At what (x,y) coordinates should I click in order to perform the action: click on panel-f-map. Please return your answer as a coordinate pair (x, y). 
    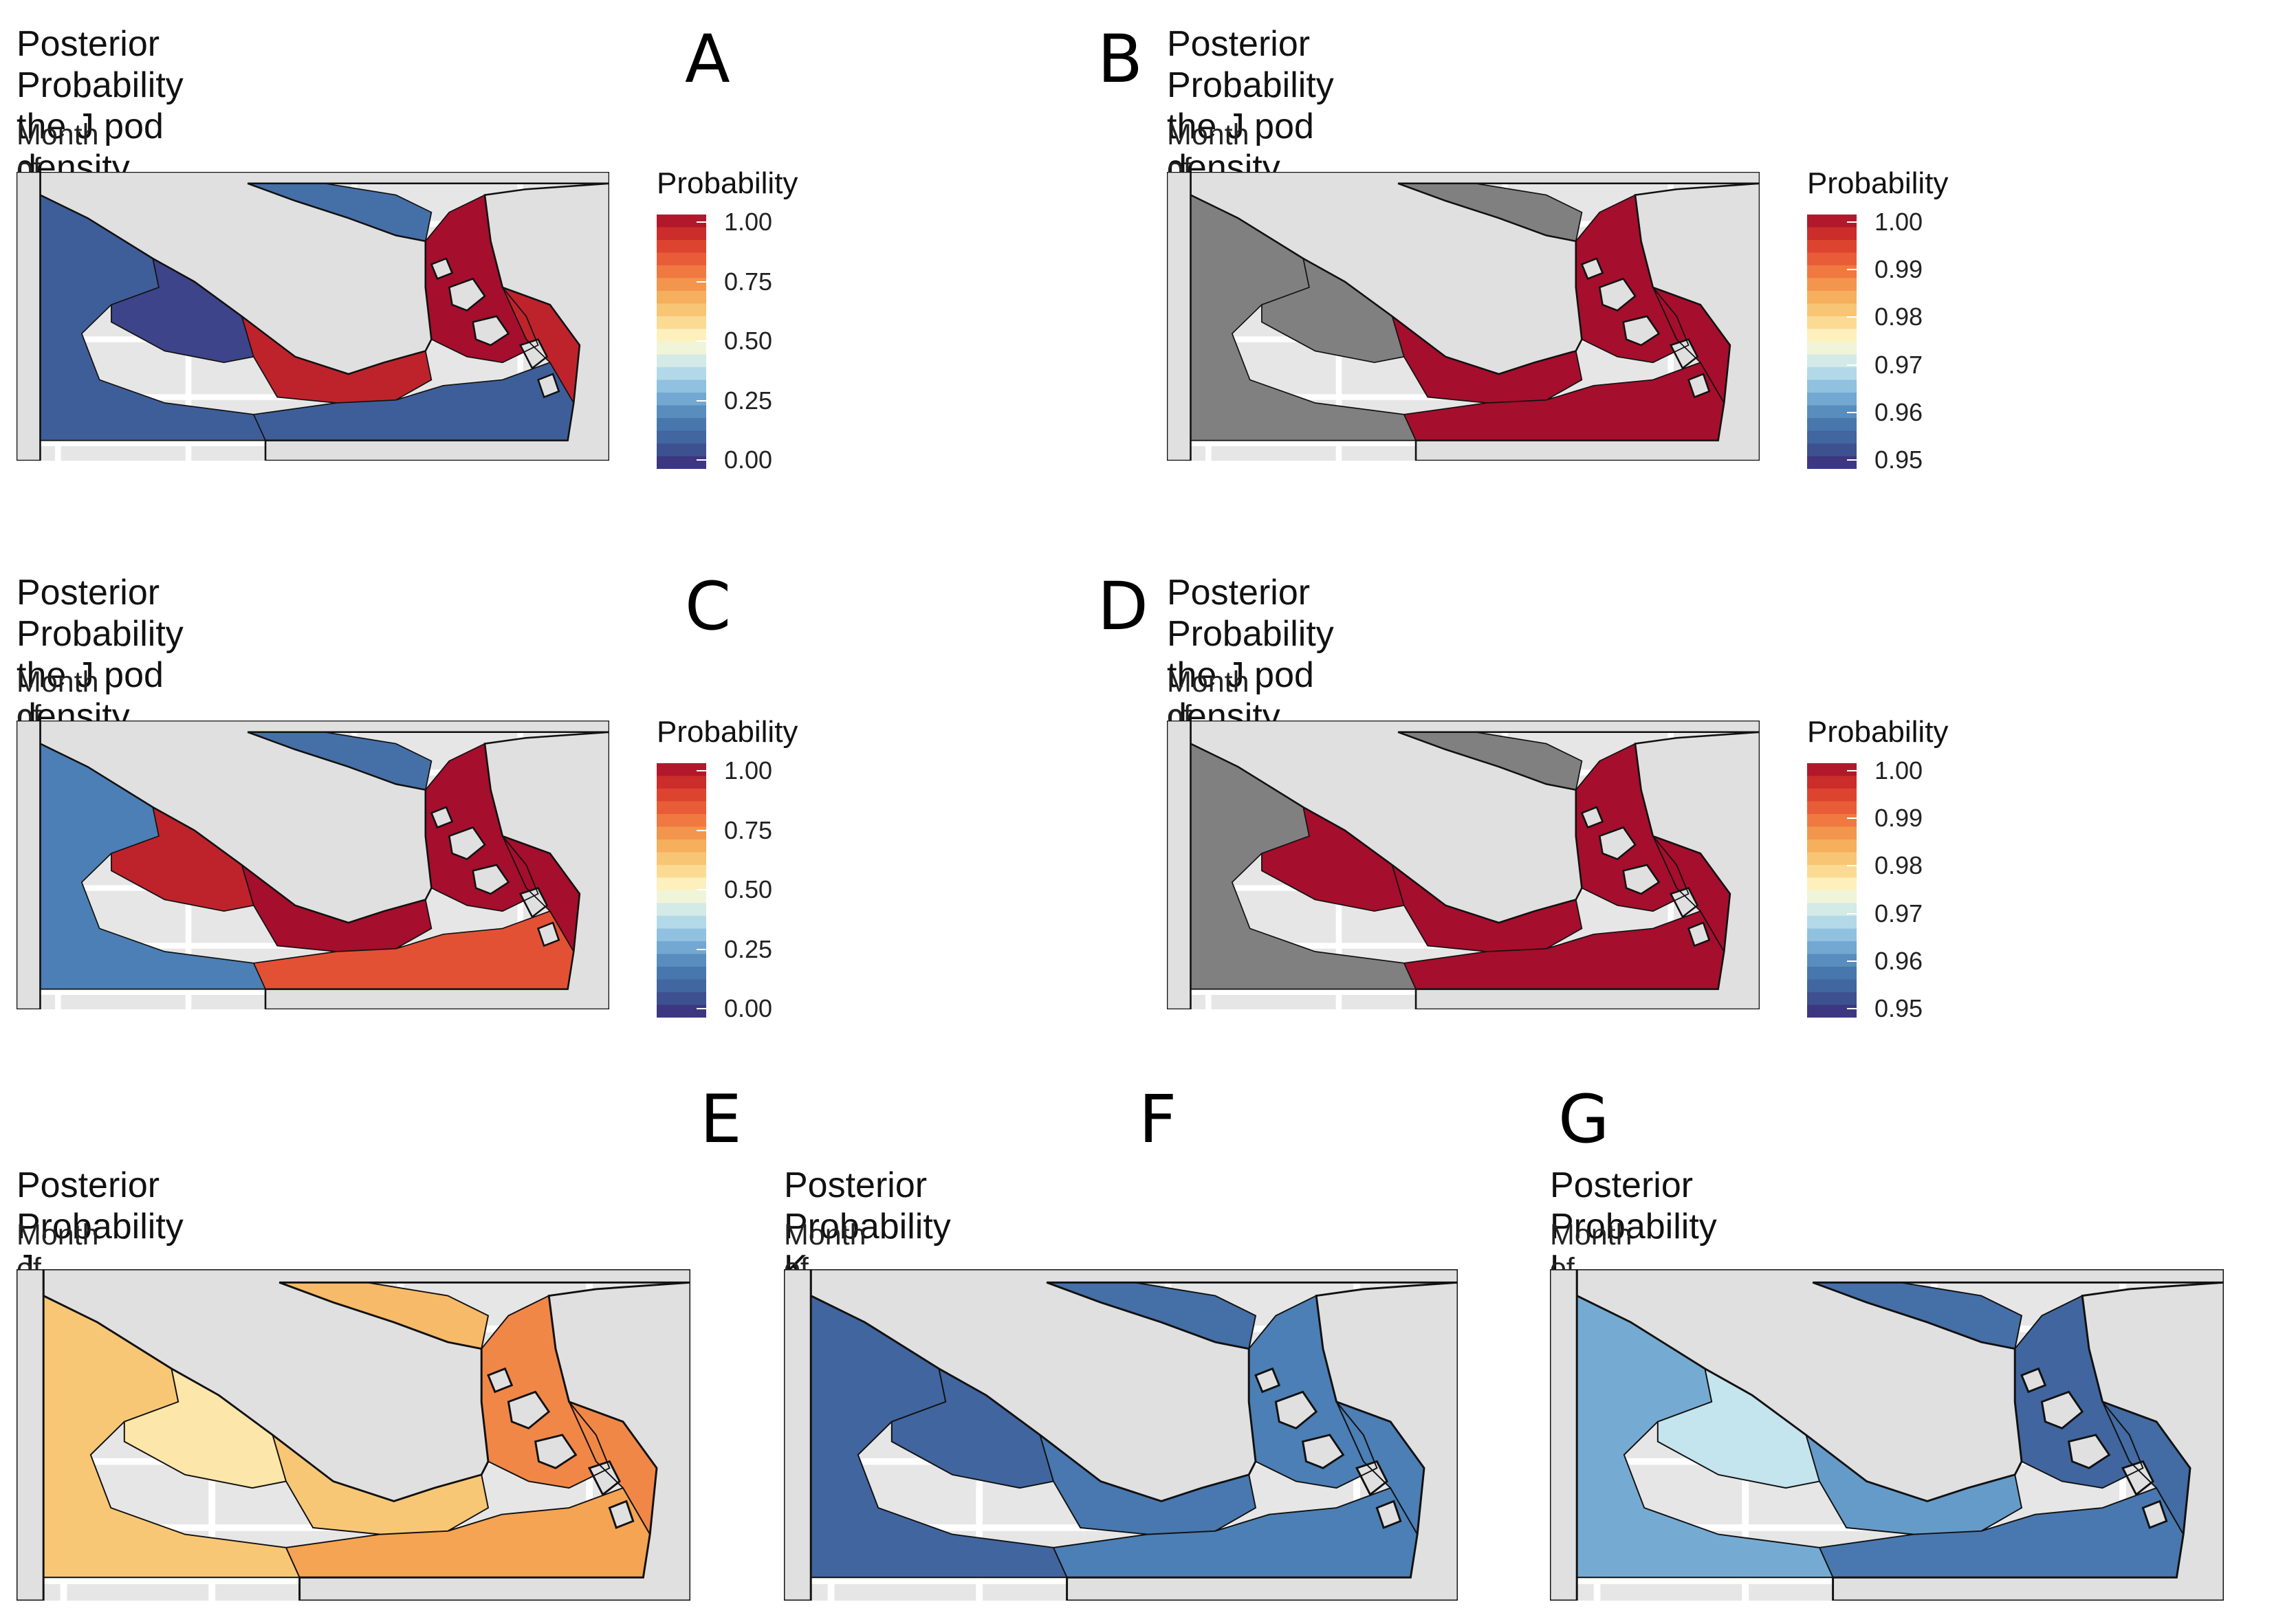
    Looking at the image, I should click on (1121, 1435).